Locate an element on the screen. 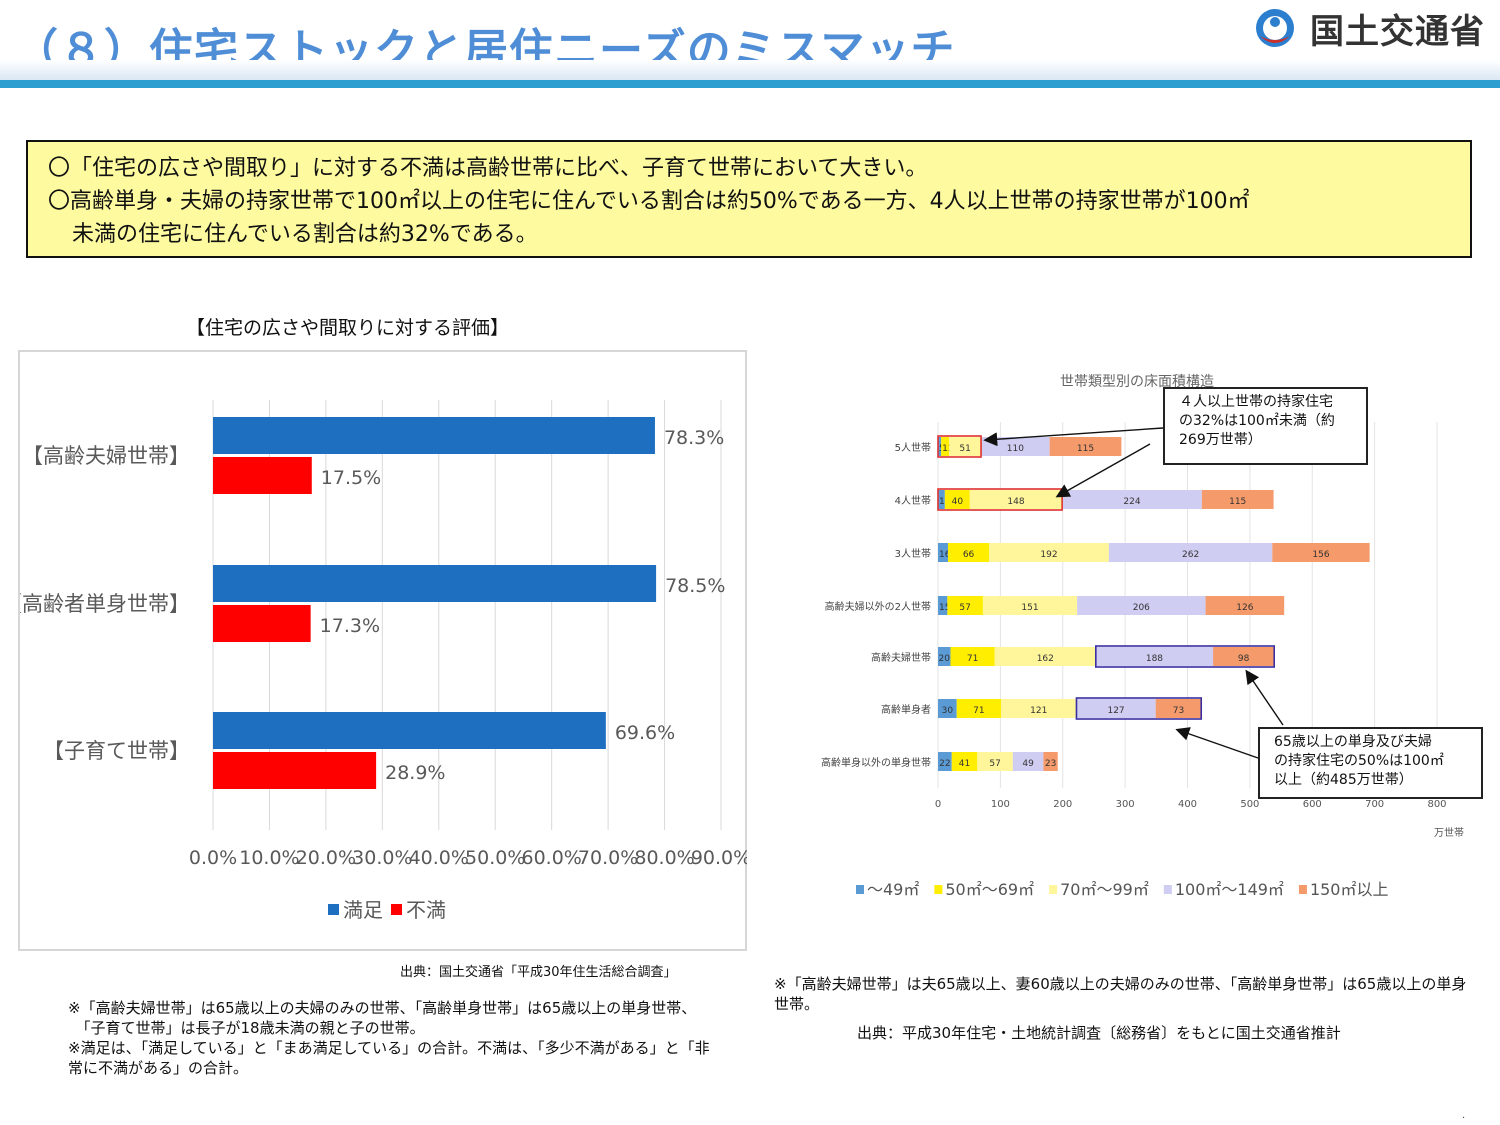 Image resolution: width=1500 pixels, height=1125 pixels. left-chart-title: 【住宅の広さや間取りに対する評価】 is located at coordinates (348, 328).